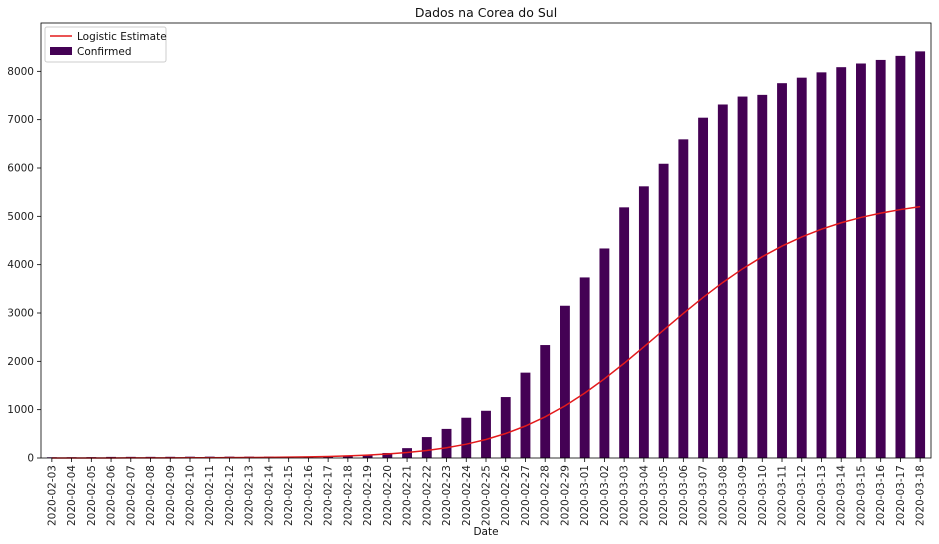  I want to click on x-tick-label: 2020-02-20, so click(388, 495).